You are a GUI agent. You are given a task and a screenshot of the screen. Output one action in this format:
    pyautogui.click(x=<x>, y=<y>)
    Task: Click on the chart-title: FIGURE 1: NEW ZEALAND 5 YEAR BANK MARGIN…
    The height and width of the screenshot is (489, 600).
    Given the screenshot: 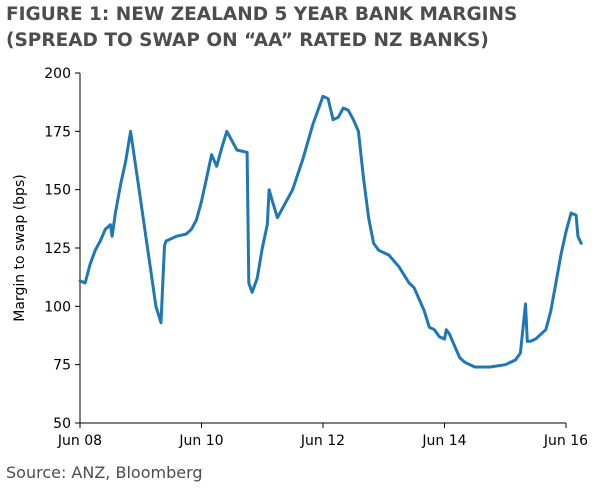 What is the action you would take?
    pyautogui.click(x=301, y=28)
    